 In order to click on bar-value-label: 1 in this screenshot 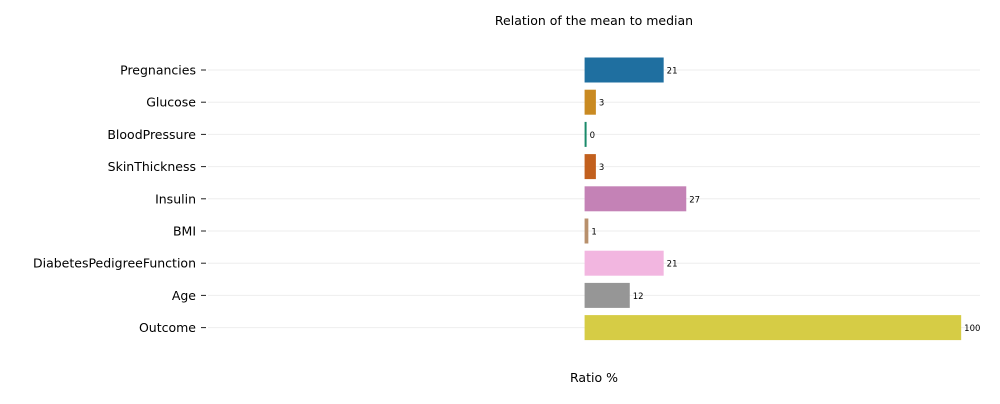, I will do `click(593, 233)`.